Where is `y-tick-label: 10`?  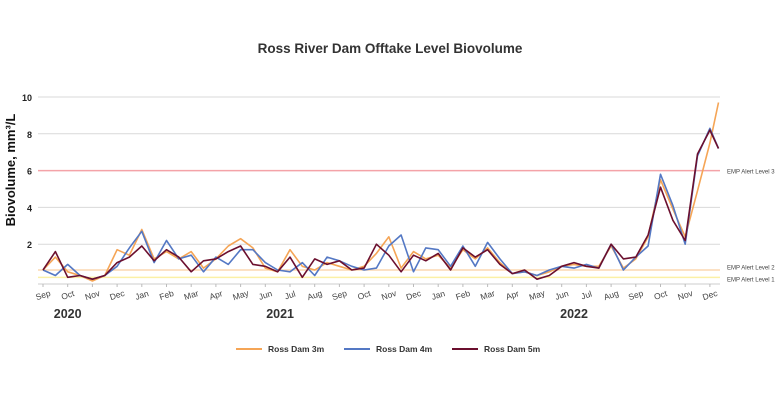
y-tick-label: 10 is located at coordinates (27, 98).